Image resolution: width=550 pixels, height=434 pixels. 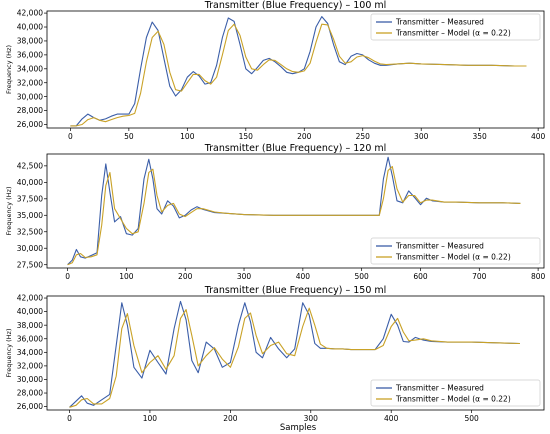 What do you see at coordinates (363, 136) in the screenshot?
I see `x-tick-label: 250` at bounding box center [363, 136].